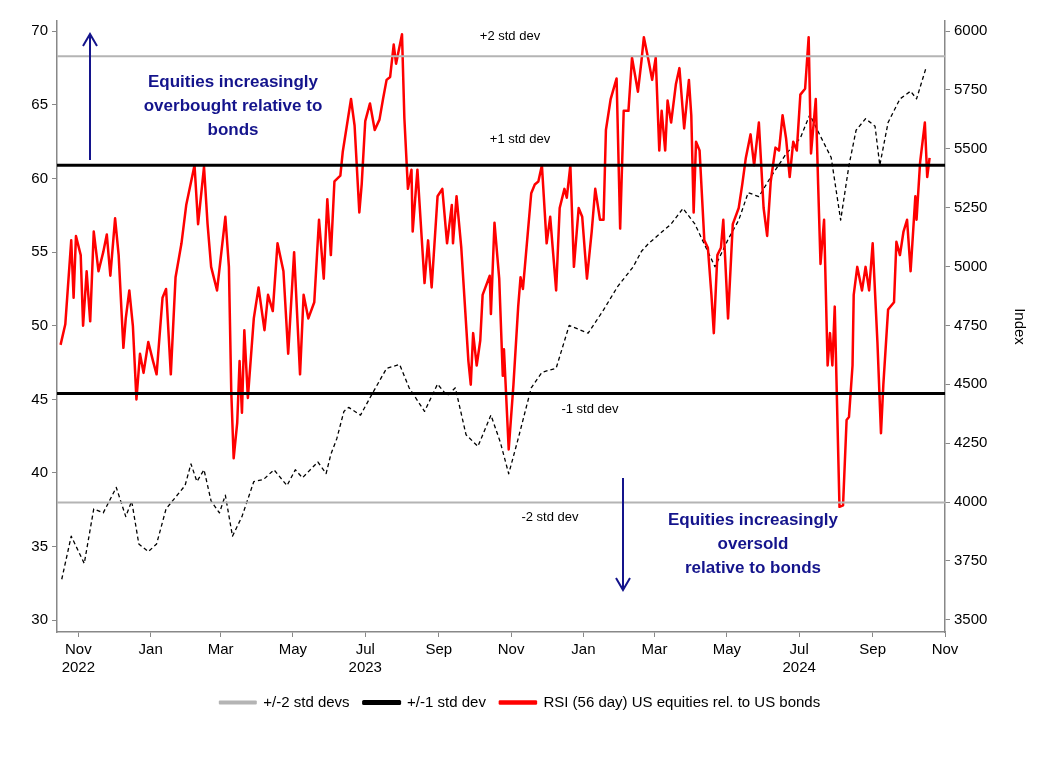 The height and width of the screenshot is (781, 1050). What do you see at coordinates (971, 501) in the screenshot?
I see `y2-tick-label: 4000` at bounding box center [971, 501].